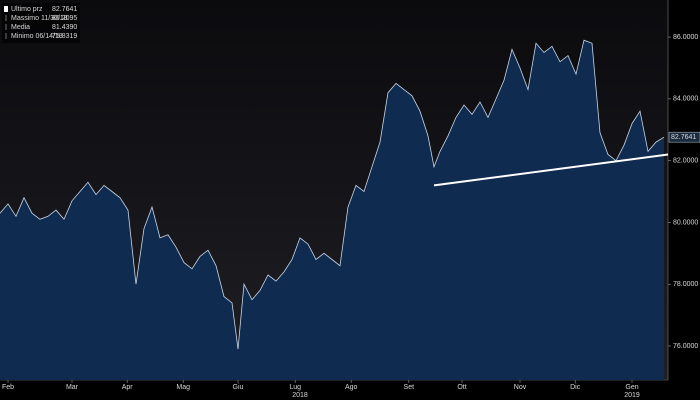  Describe the element at coordinates (8, 387) in the screenshot. I see `x-tick-label: Feb` at that location.